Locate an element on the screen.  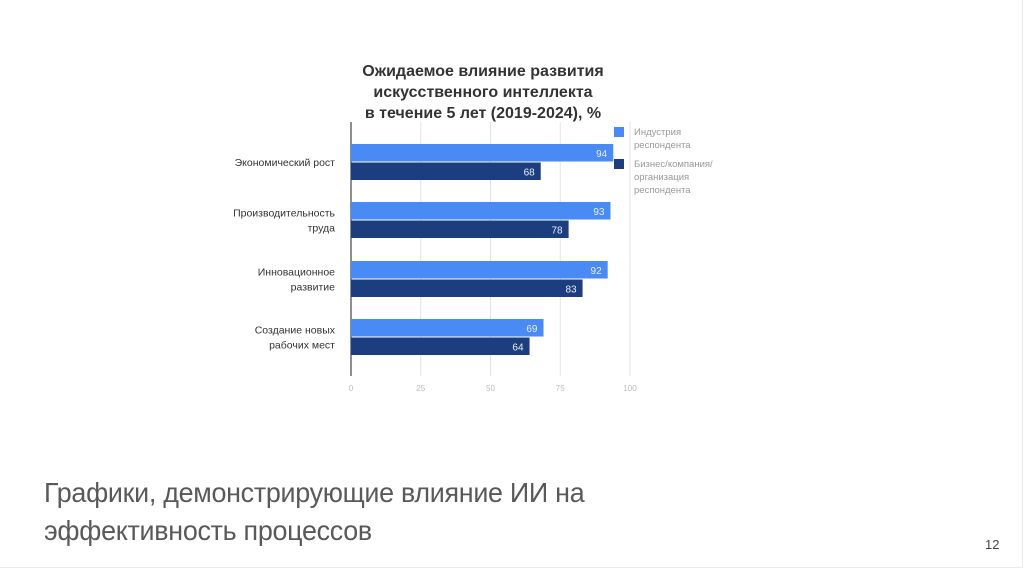
x-tick-label: 25 is located at coordinates (420, 388).